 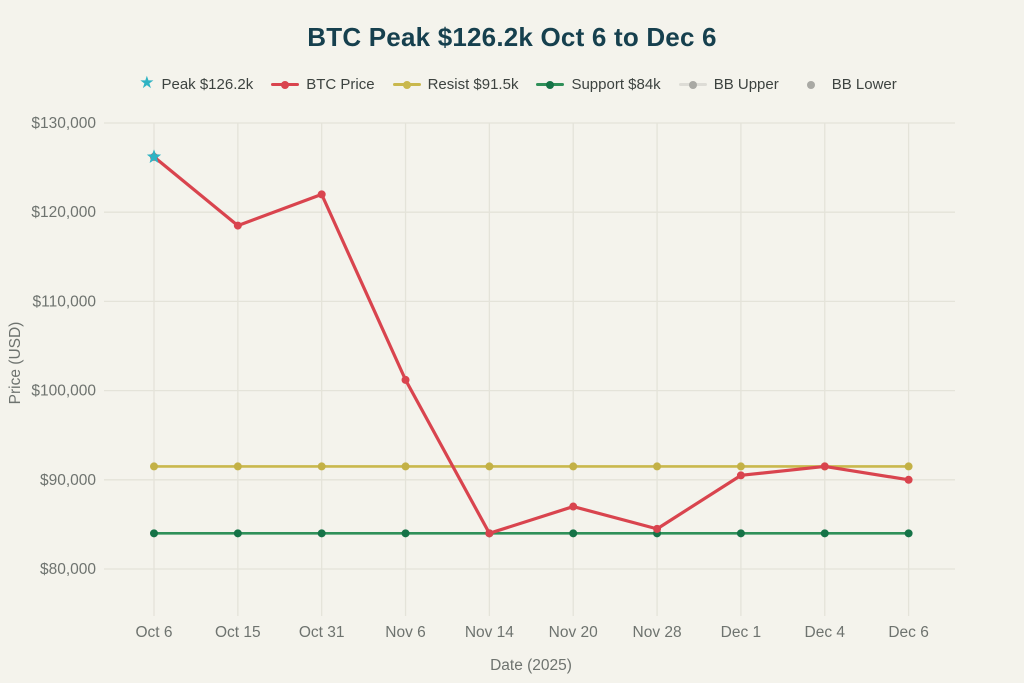 I want to click on x-tick-label: Oct 15, so click(x=238, y=632).